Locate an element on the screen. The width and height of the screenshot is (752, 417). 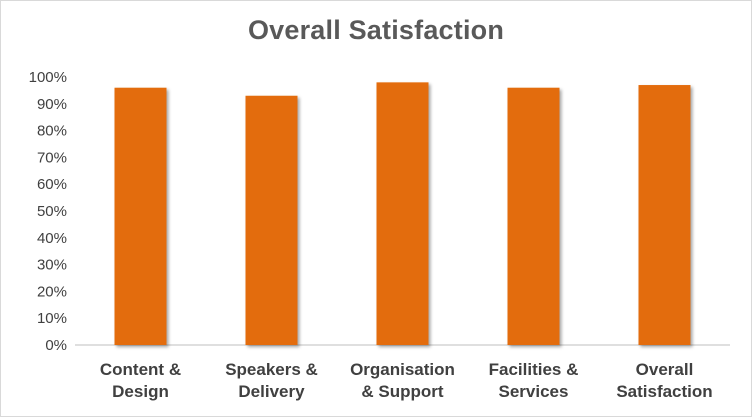
x-category-label: Facilities & is located at coordinates (534, 369).